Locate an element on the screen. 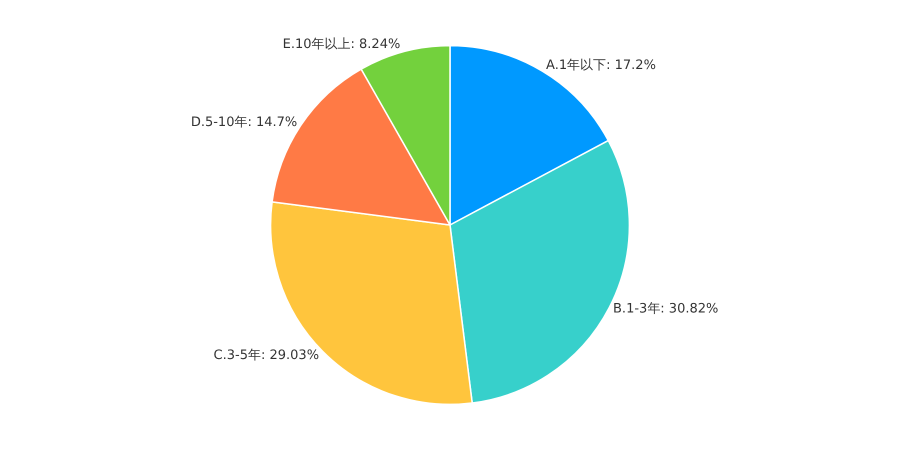 The width and height of the screenshot is (900, 450). slice-label: B.1-3年: 30.82% is located at coordinates (665, 309).